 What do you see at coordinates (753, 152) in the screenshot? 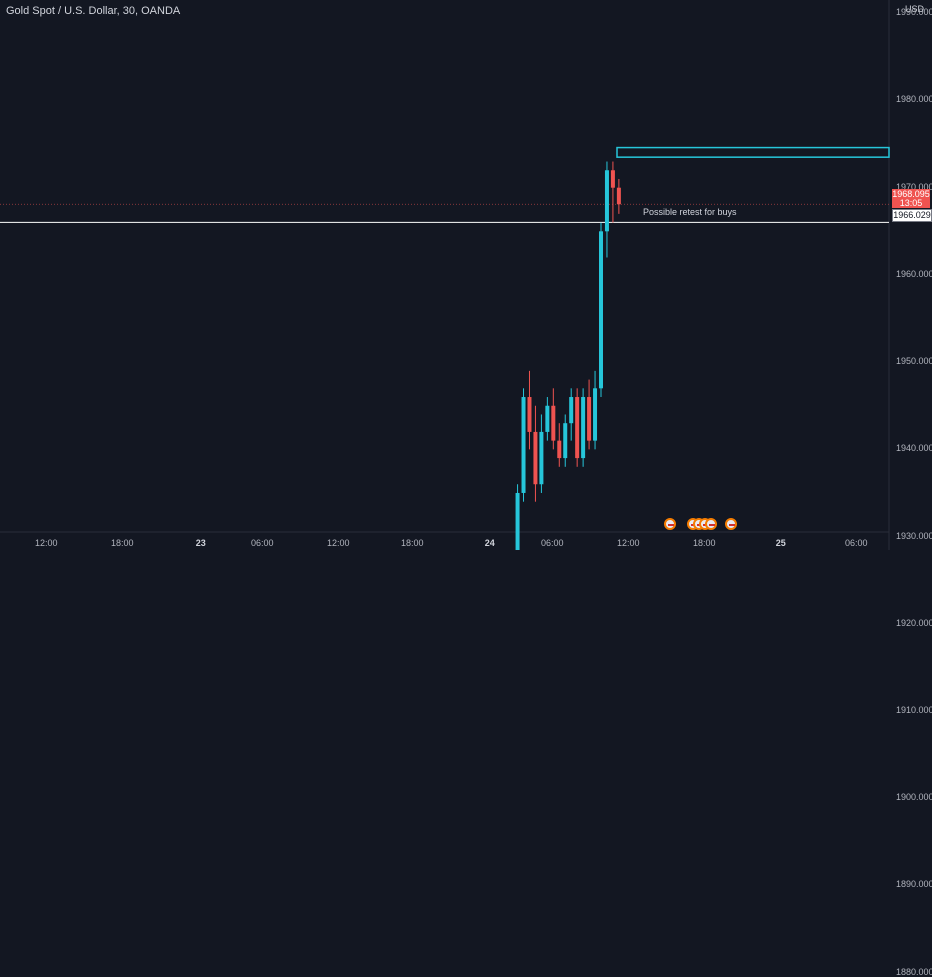
I see `resistance-zone` at bounding box center [753, 152].